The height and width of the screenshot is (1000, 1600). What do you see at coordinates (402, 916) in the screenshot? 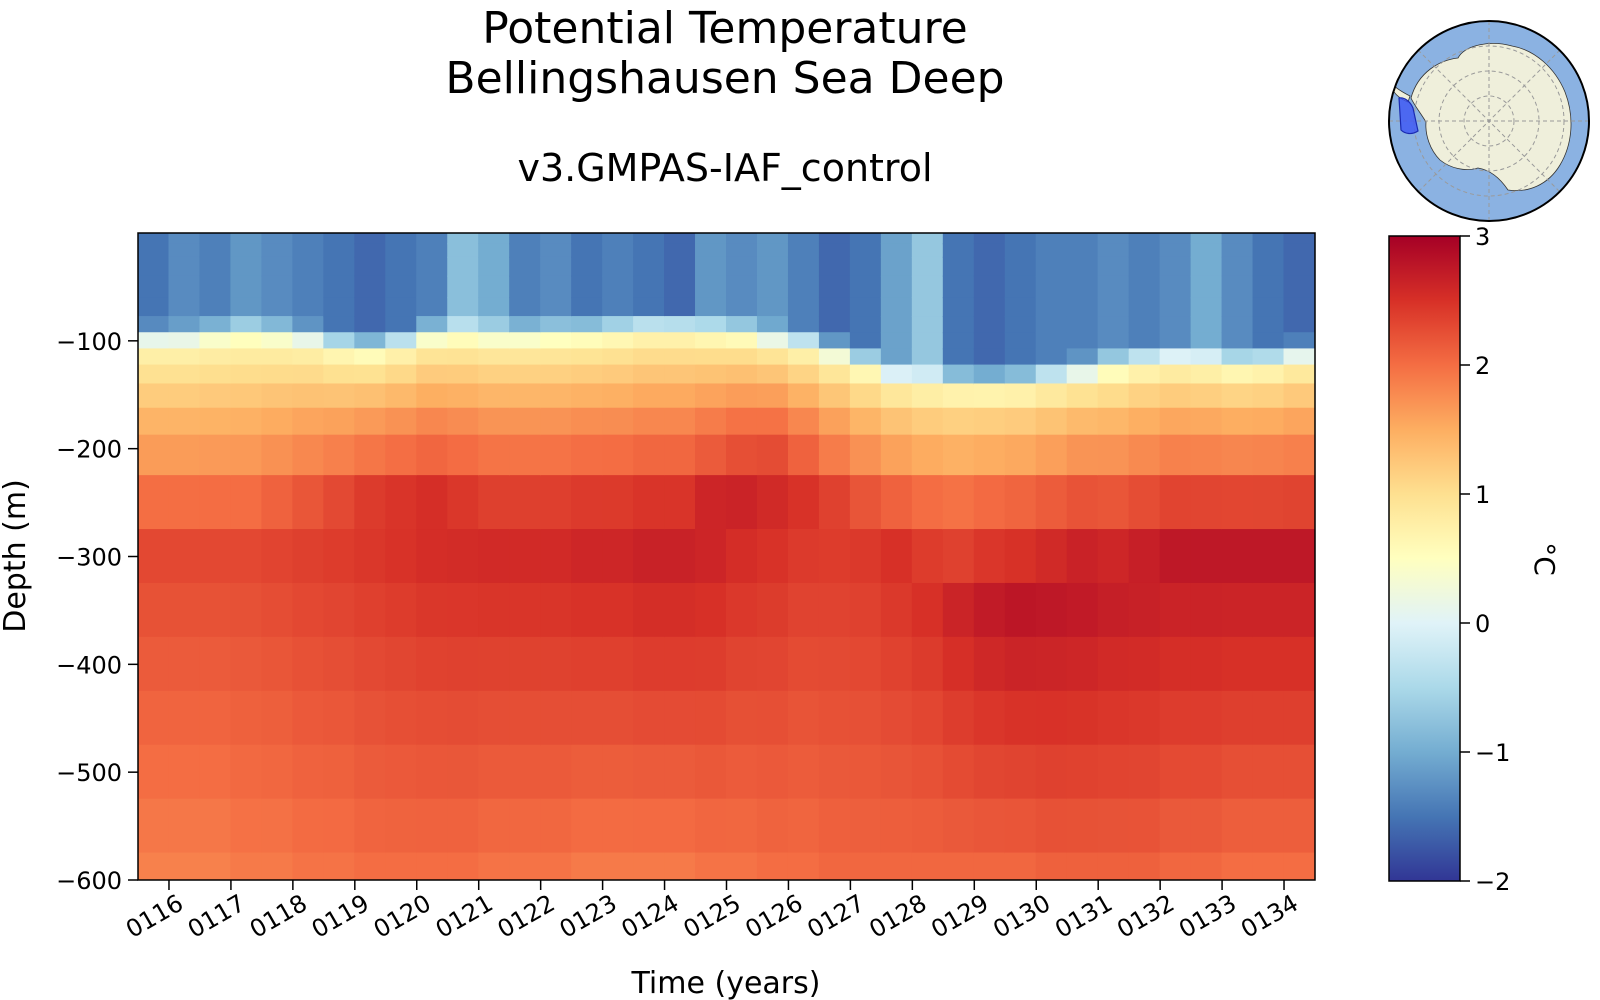
I see `x-tick-label: 0120` at bounding box center [402, 916].